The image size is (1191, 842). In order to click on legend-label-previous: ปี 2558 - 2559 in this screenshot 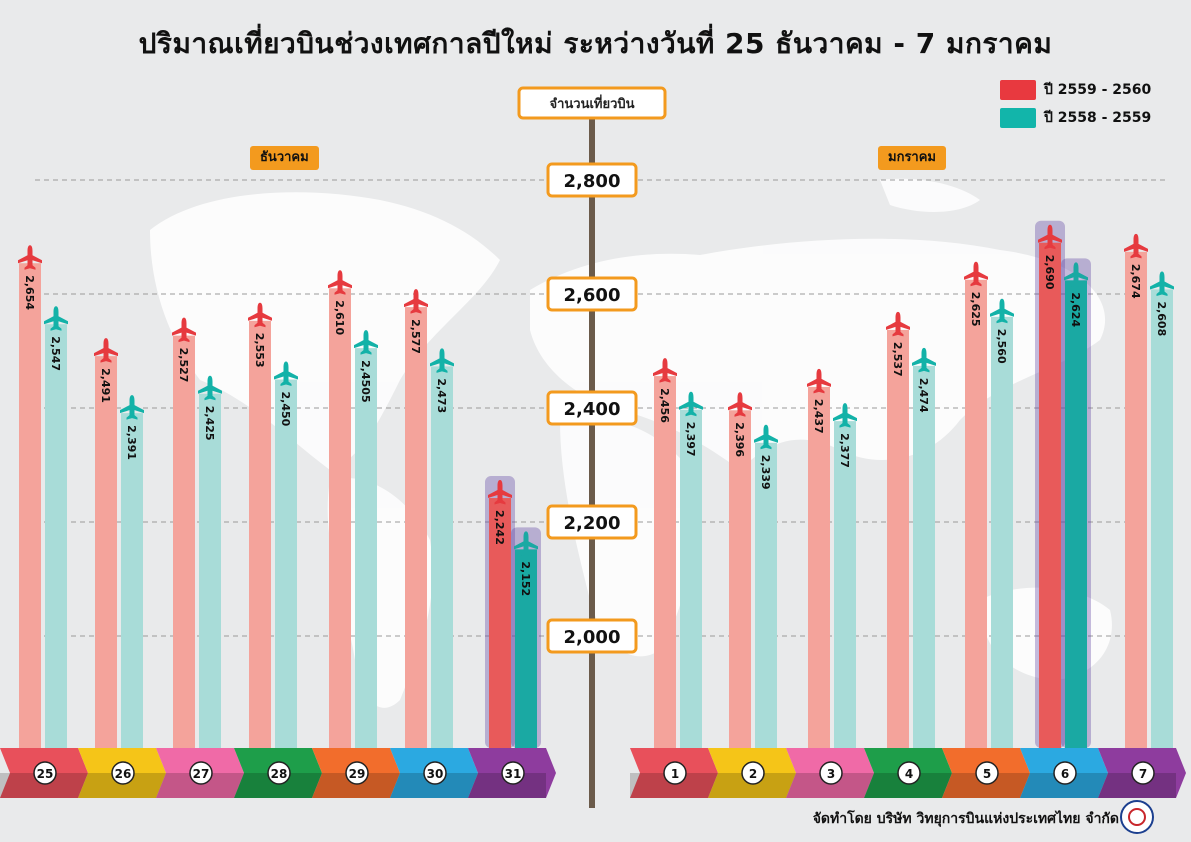, I will do `click(1098, 118)`.